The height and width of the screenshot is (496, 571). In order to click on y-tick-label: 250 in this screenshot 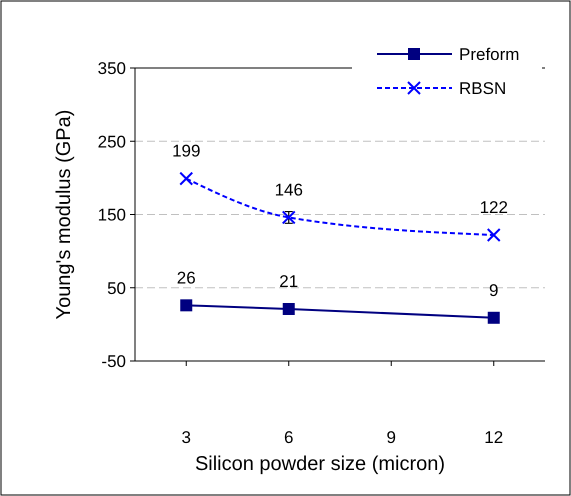, I will do `click(112, 142)`.